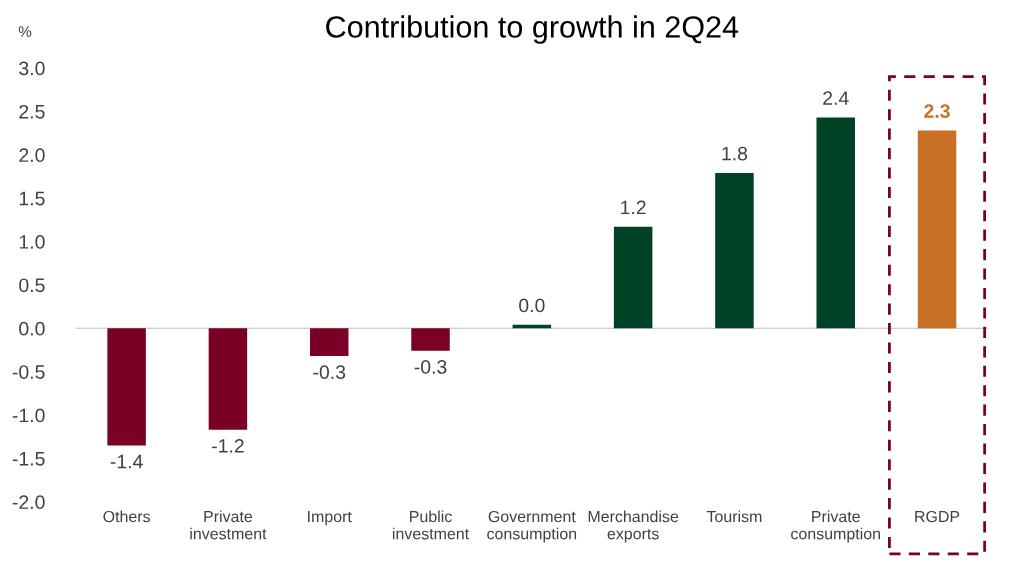 The image size is (1013, 567). I want to click on y-axis-title: %, so click(25, 31).